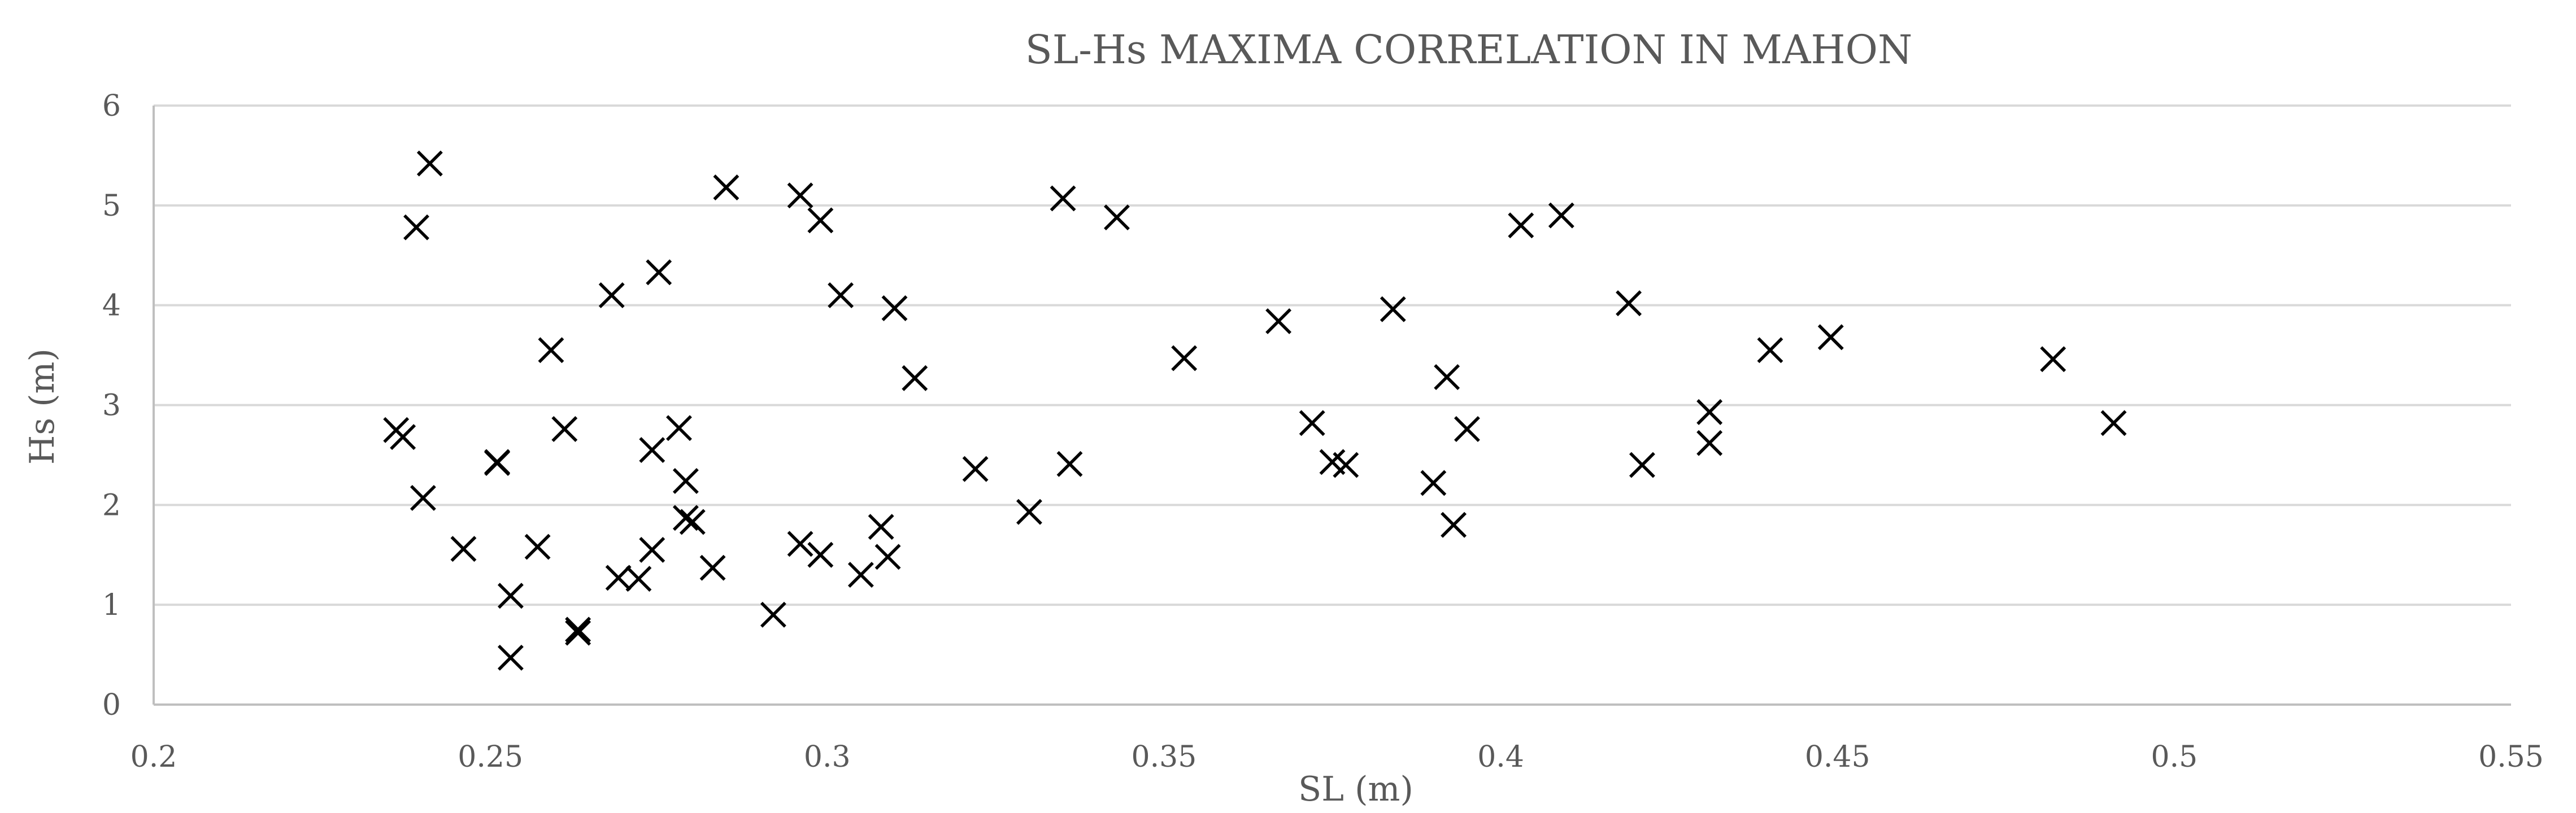  What do you see at coordinates (1164, 757) in the screenshot?
I see `x-tick-label: 0.35` at bounding box center [1164, 757].